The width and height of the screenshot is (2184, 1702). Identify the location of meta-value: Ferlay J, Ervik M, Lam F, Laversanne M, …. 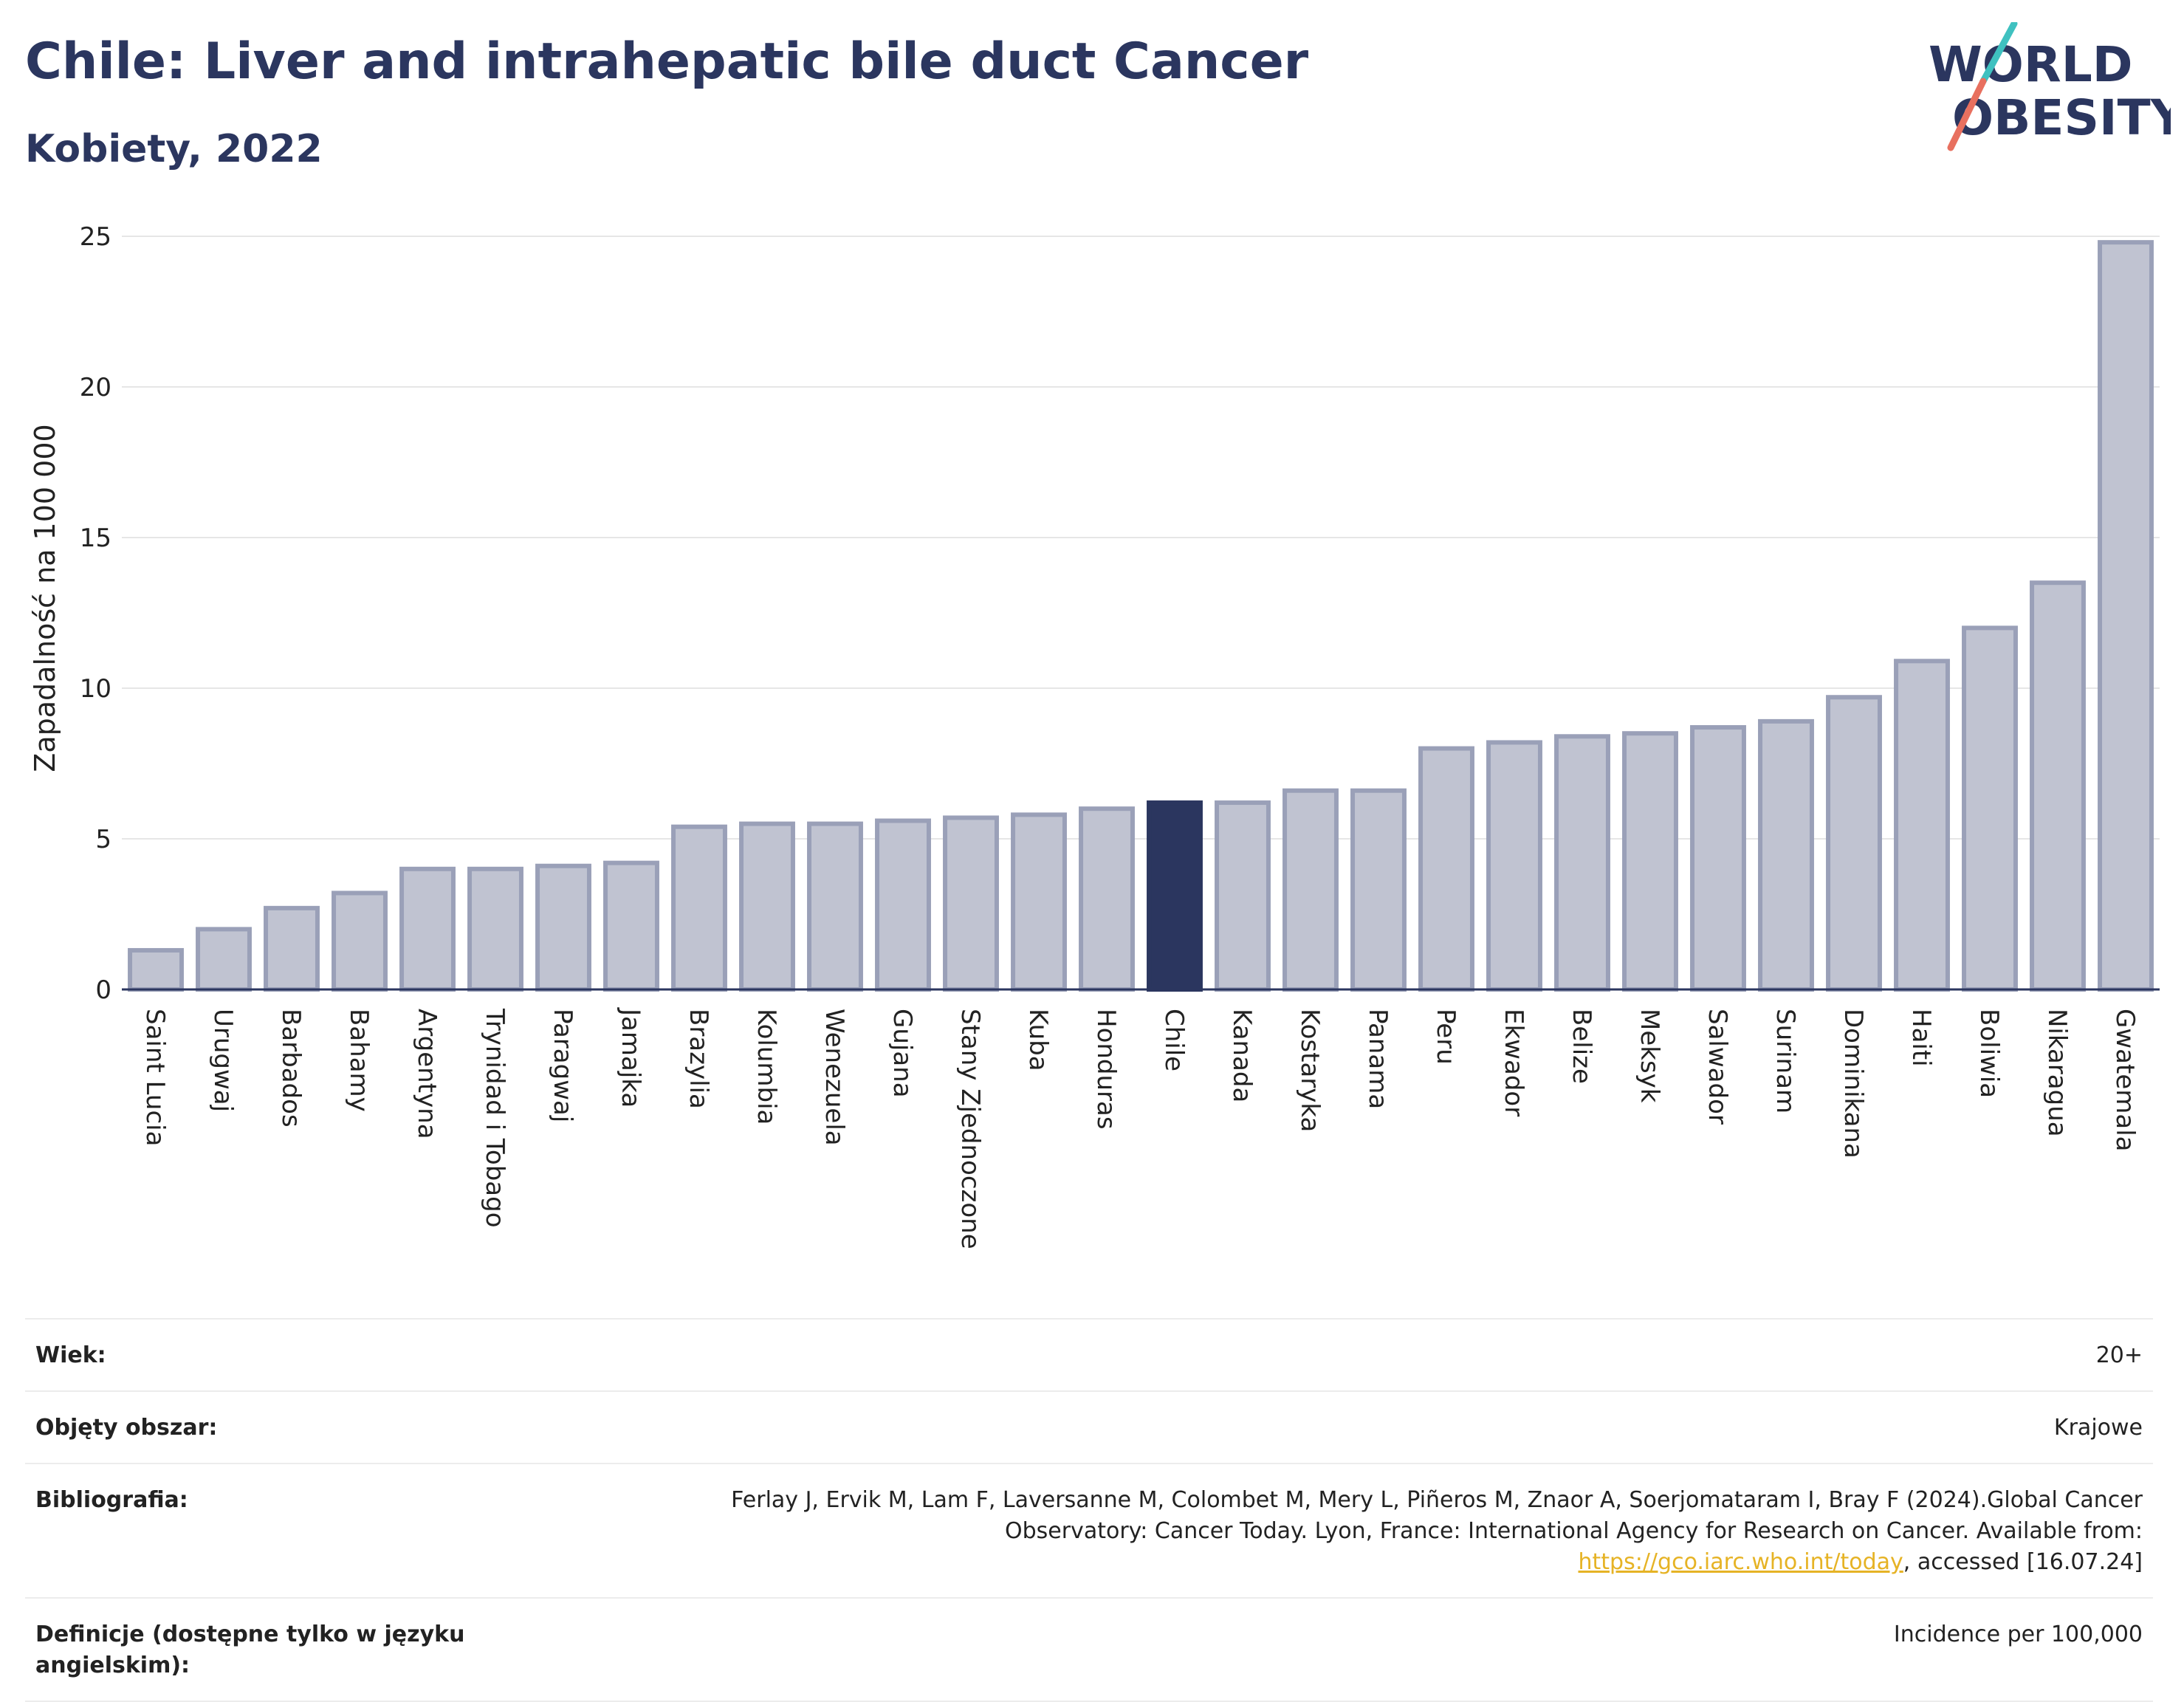
(1404, 1531).